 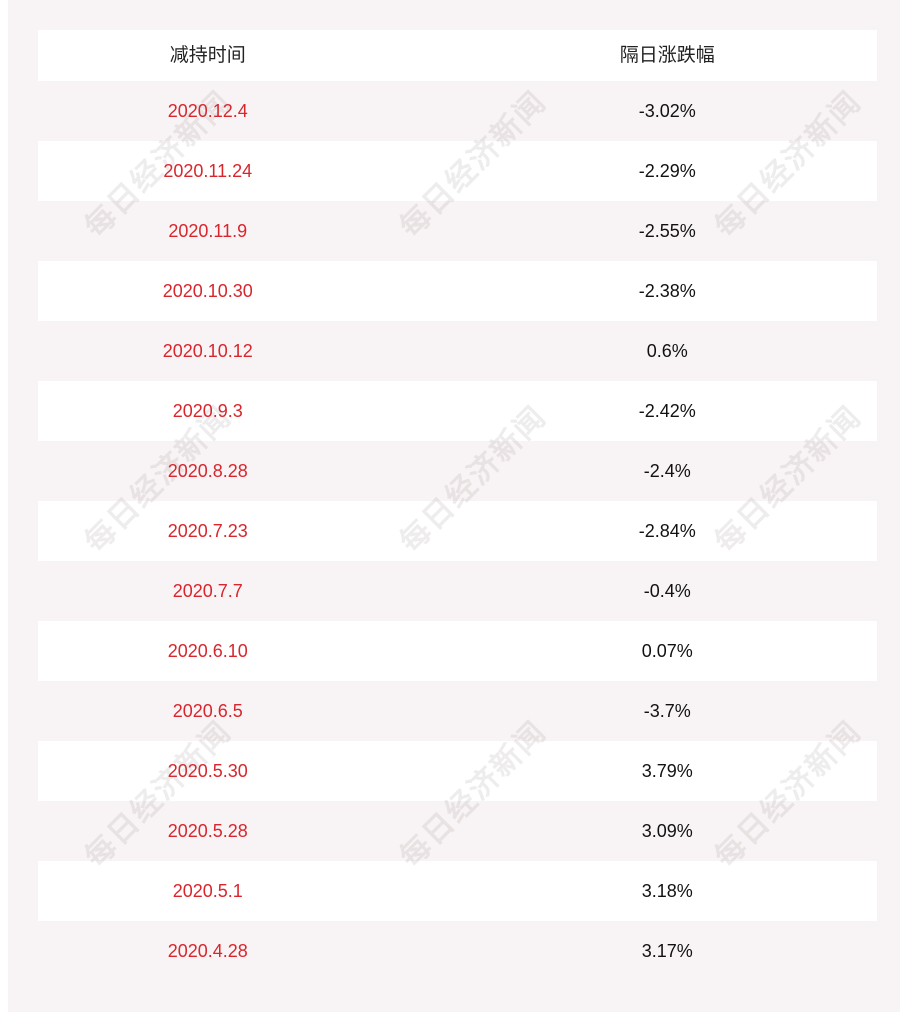 What do you see at coordinates (667, 471) in the screenshot?
I see `row-change: -2.4%` at bounding box center [667, 471].